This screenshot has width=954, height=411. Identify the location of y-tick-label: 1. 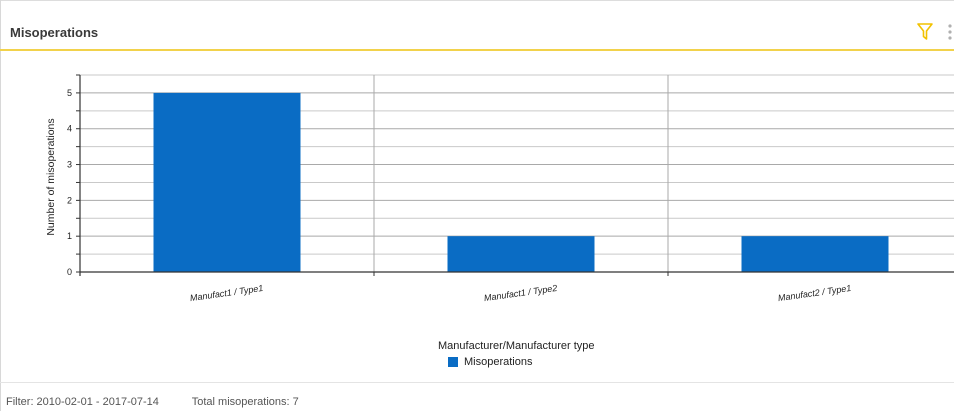
(69, 236).